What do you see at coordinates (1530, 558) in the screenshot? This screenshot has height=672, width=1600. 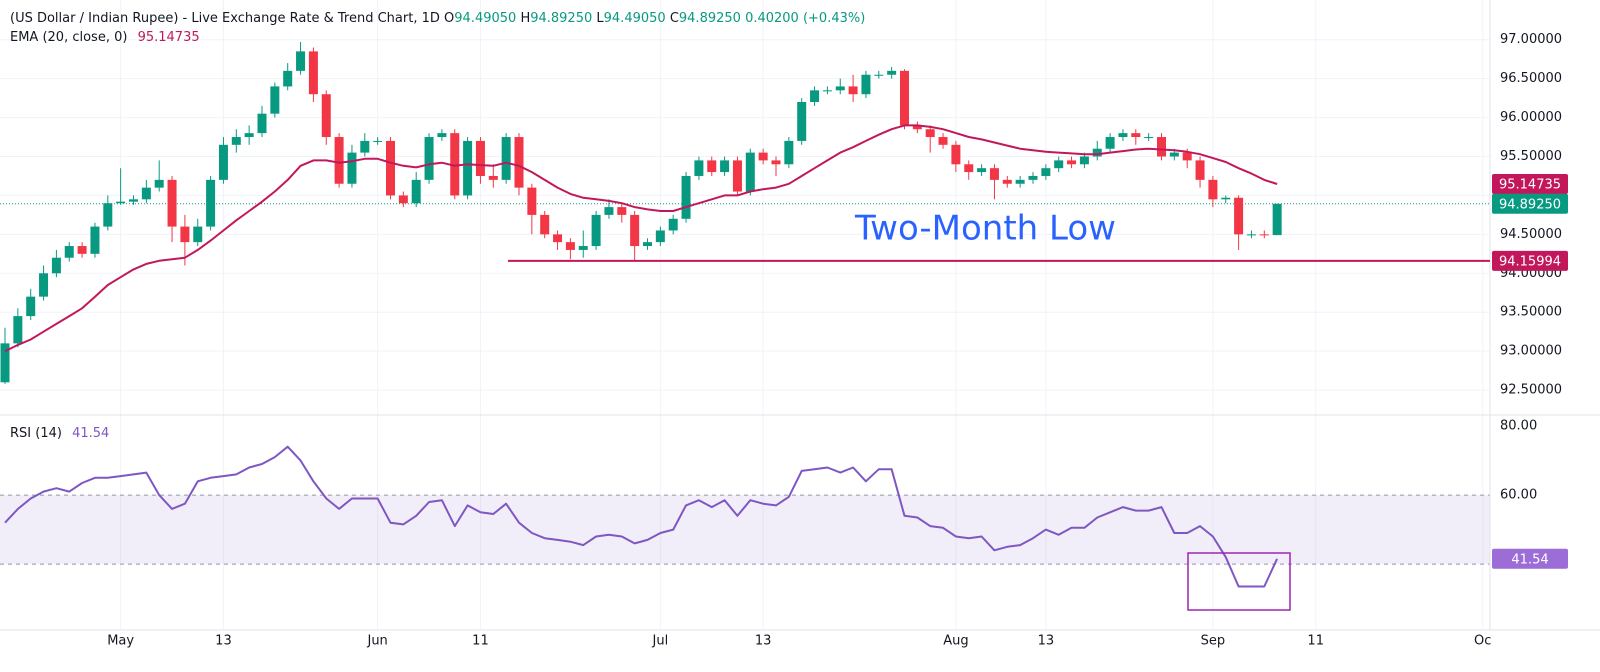 I see `rsi-value-label-box` at bounding box center [1530, 558].